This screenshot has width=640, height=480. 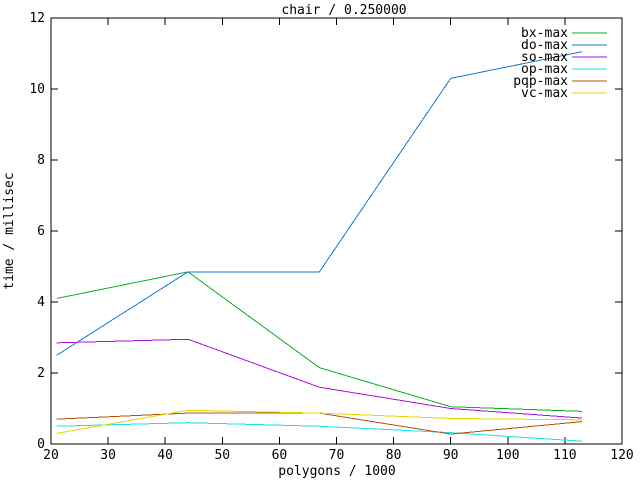 I want to click on legend-label-pqp-max: pqp-max, so click(x=540, y=81).